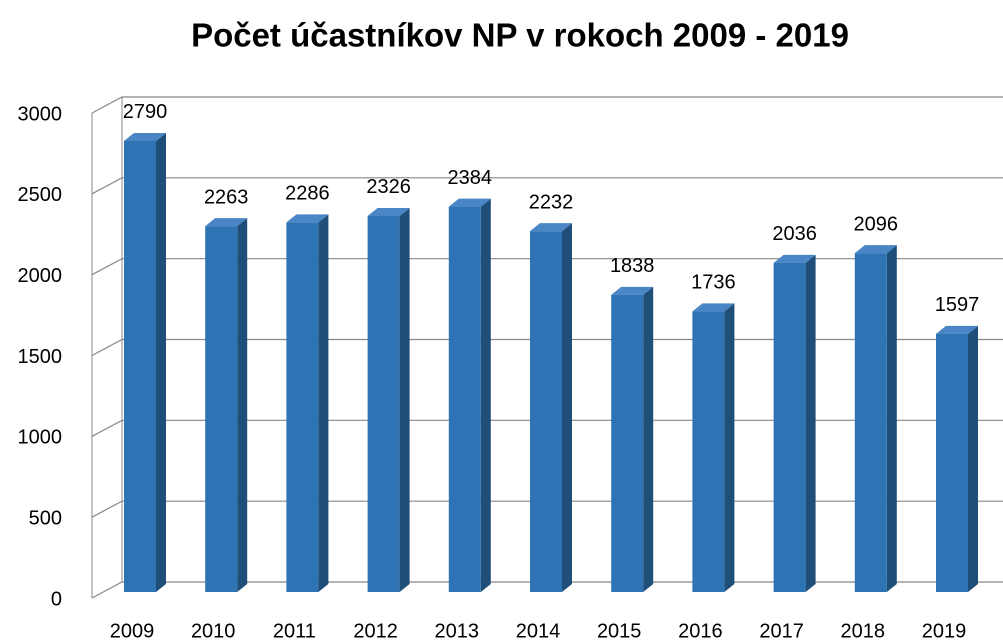  Describe the element at coordinates (457, 631) in the screenshot. I see `x-tick-label: 2013` at that location.